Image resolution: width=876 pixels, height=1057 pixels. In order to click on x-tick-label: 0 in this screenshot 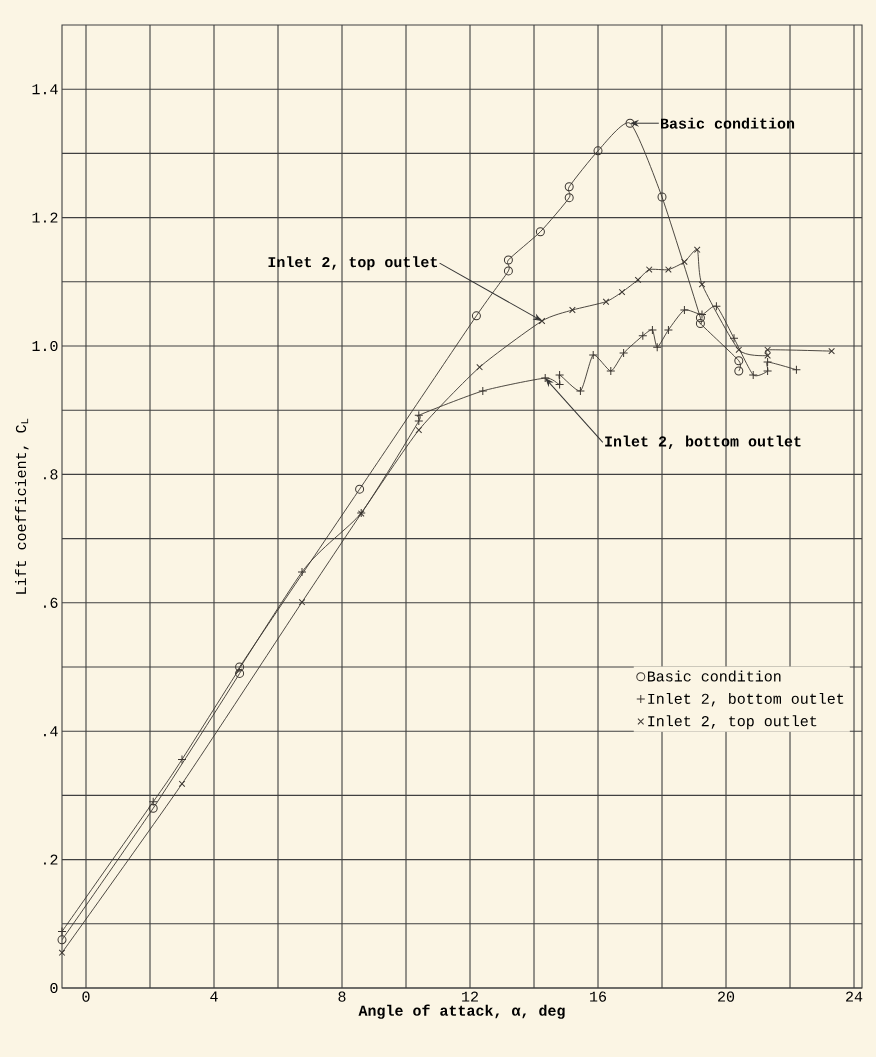, I will do `click(86, 996)`.